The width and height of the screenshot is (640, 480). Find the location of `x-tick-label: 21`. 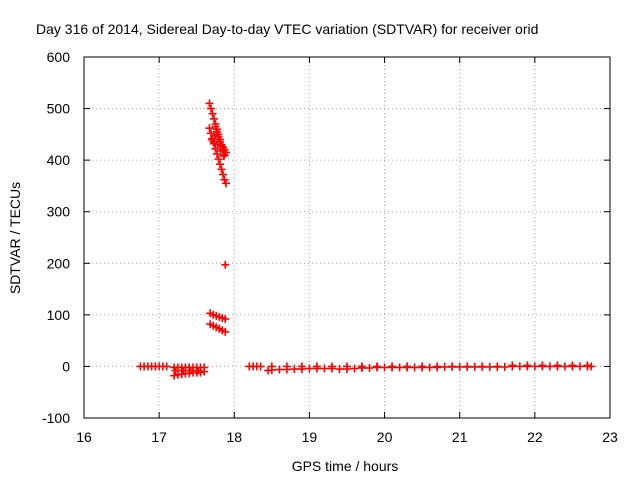

x-tick-label: 21 is located at coordinates (460, 437).